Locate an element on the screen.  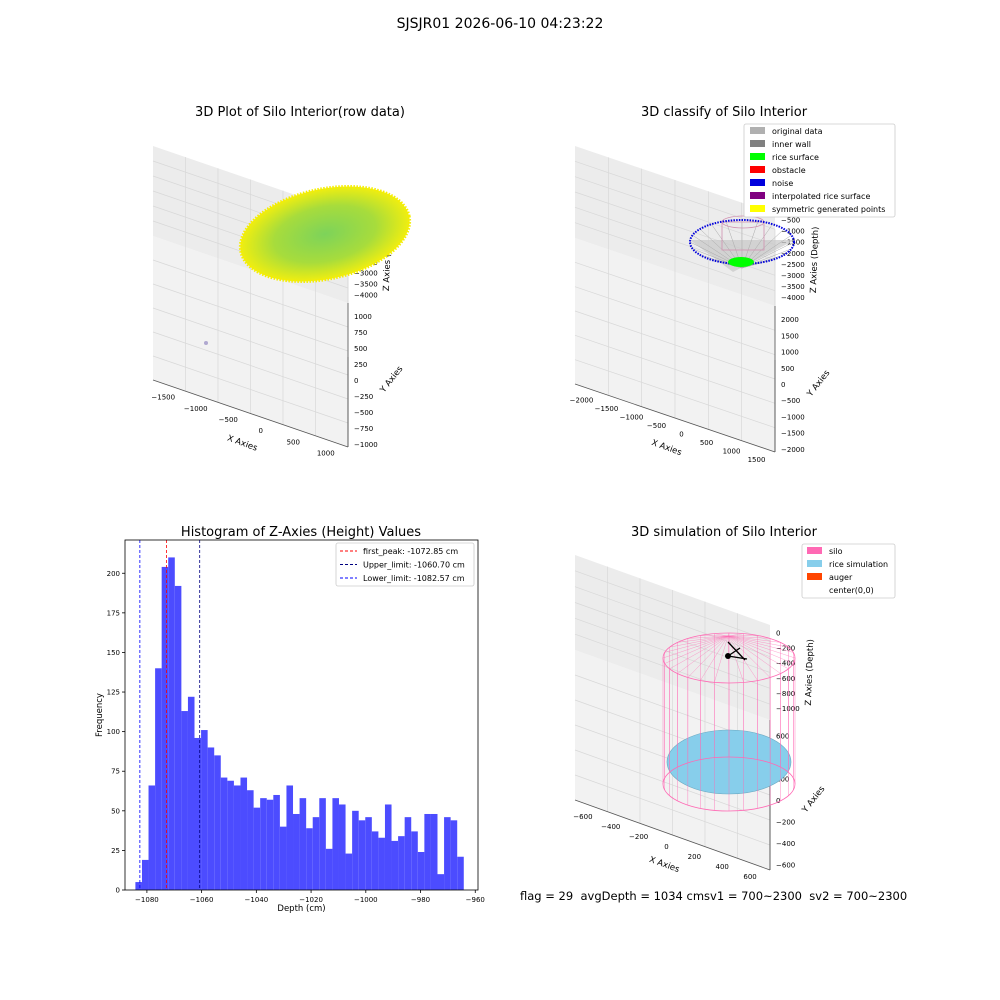
y-tick-label: 1000 is located at coordinates (790, 353).